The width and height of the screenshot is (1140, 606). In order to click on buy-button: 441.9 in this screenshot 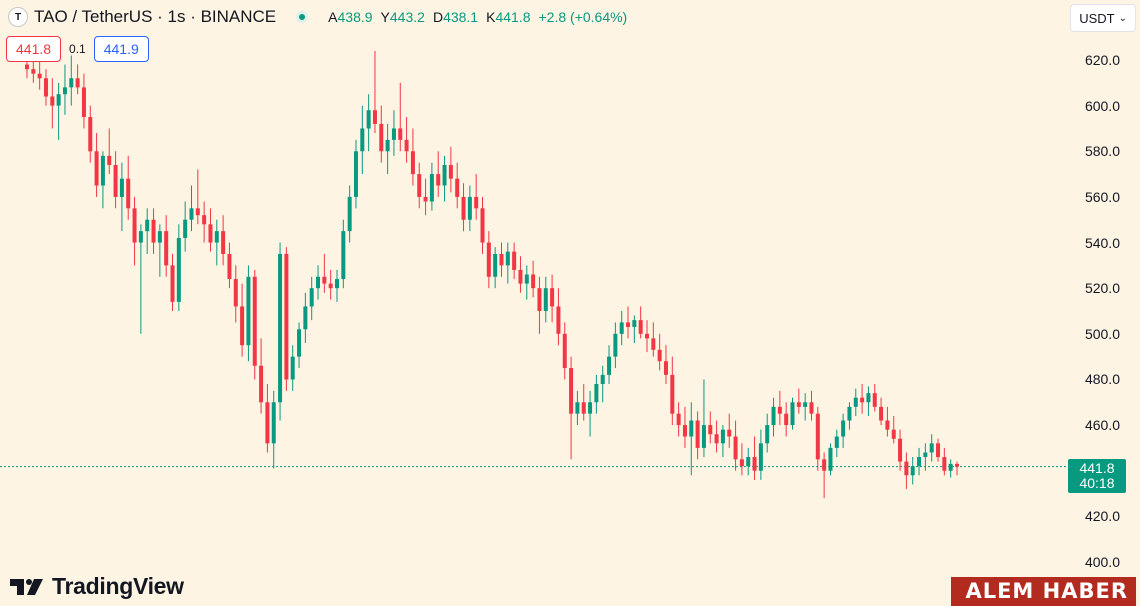, I will do `click(121, 49)`.